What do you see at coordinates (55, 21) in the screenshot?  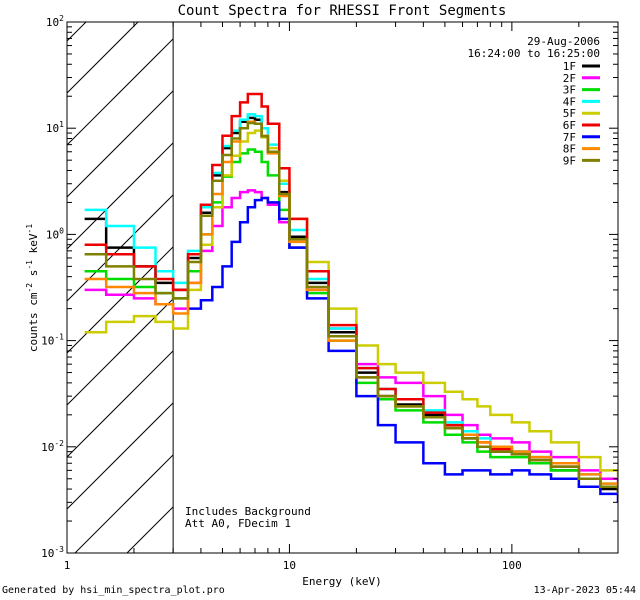 I see `y-tick-label: 10²` at bounding box center [55, 21].